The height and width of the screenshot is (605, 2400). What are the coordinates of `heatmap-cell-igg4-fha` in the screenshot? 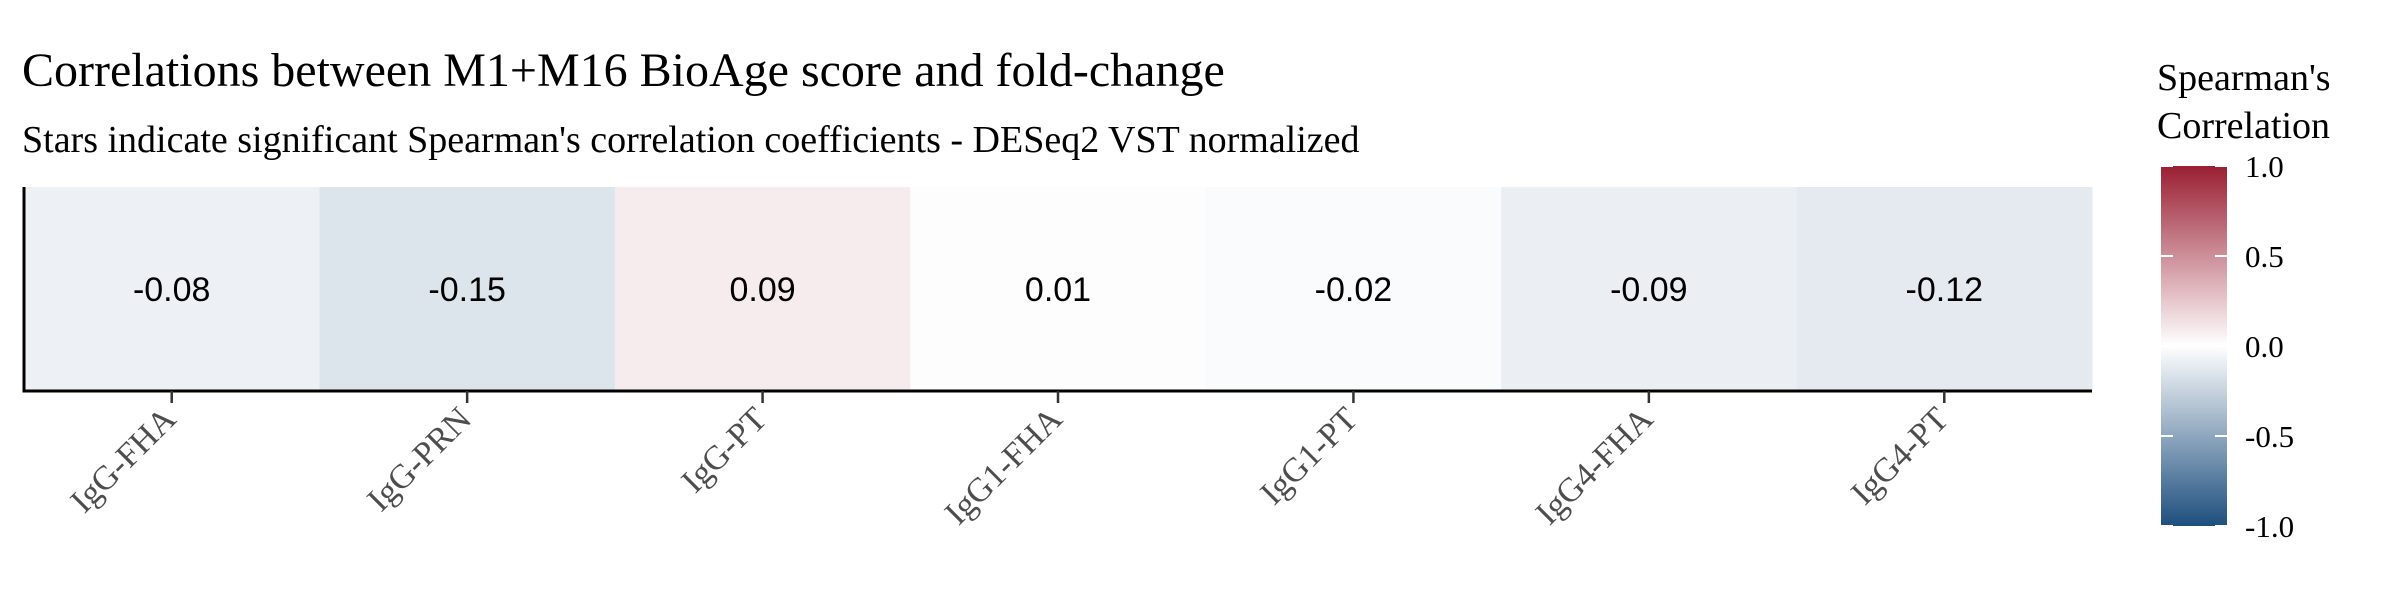 It's located at (1649, 289).